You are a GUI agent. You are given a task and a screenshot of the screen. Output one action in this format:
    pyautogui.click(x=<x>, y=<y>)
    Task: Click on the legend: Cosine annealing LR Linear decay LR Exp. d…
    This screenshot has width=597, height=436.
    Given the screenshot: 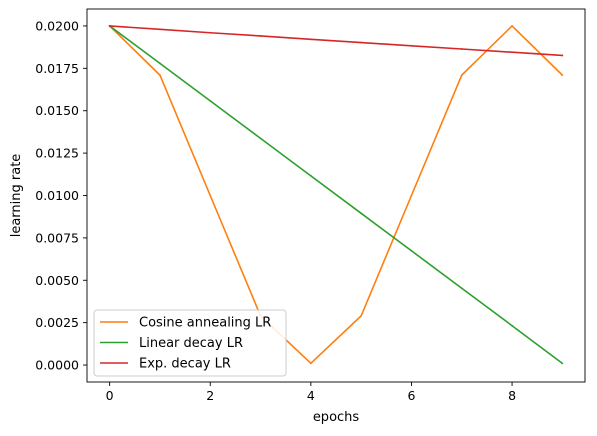 What is the action you would take?
    pyautogui.click(x=190, y=343)
    